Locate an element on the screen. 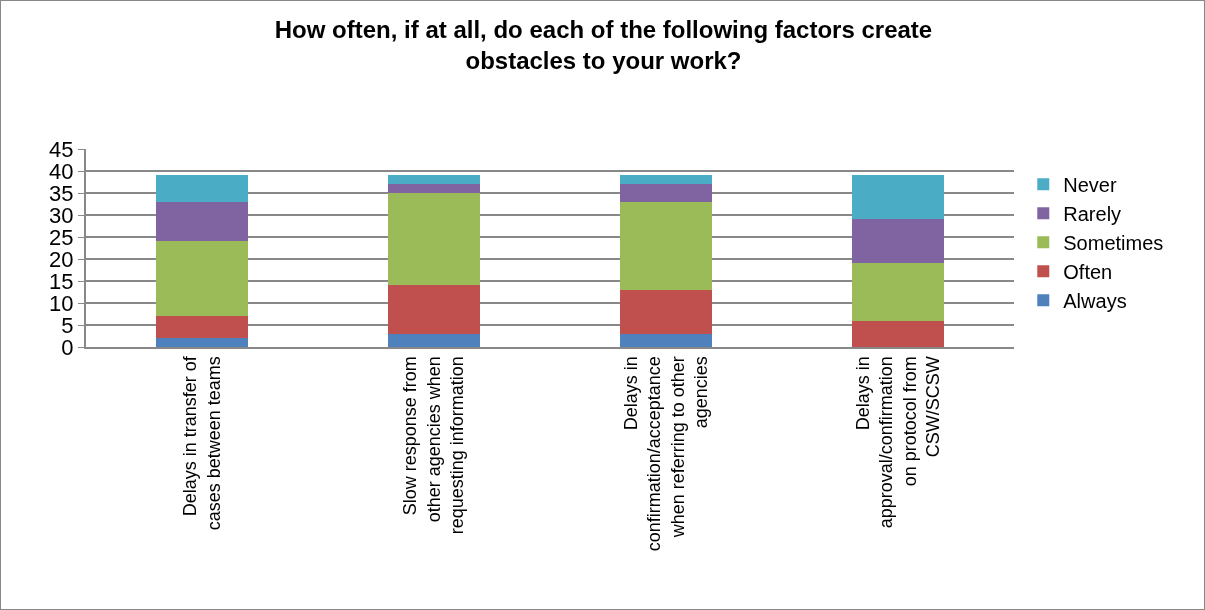 Image resolution: width=1205 pixels, height=610 pixels. x-tick-label: Delays in confirmation/acceptance when referring to other agencies is located at coordinates (665, 454).